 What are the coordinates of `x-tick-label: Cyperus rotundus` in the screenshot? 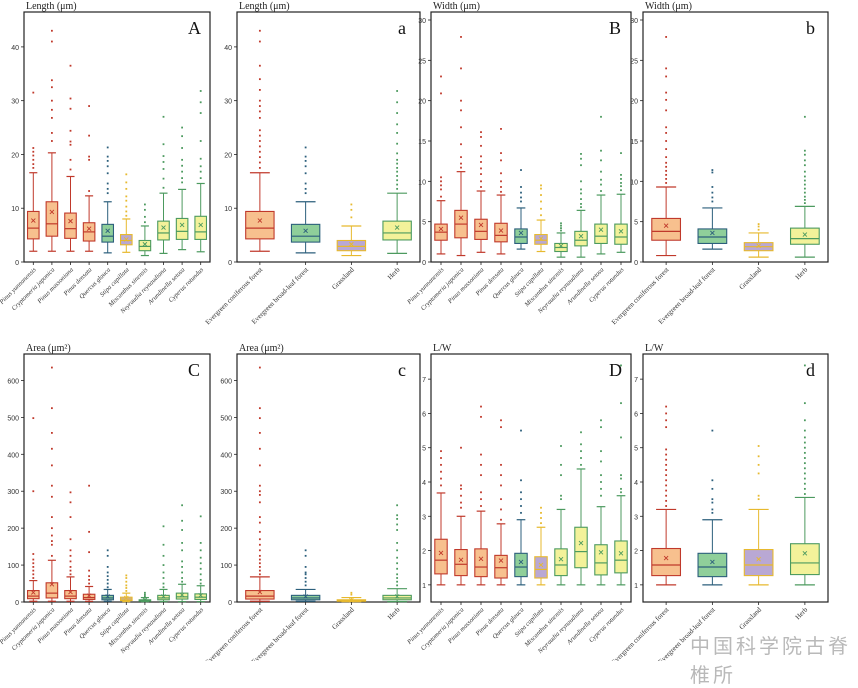 It's located at (607, 625).